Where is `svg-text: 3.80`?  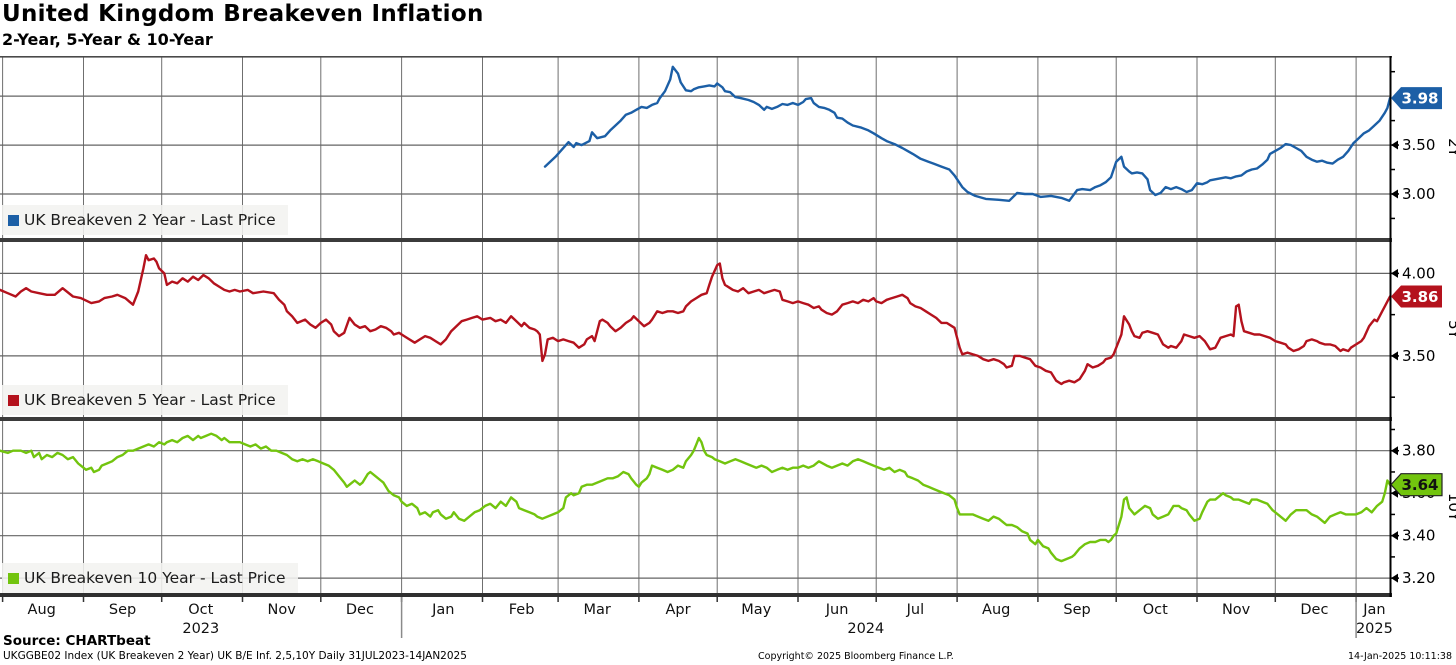
svg-text: 3.80 is located at coordinates (1418, 451).